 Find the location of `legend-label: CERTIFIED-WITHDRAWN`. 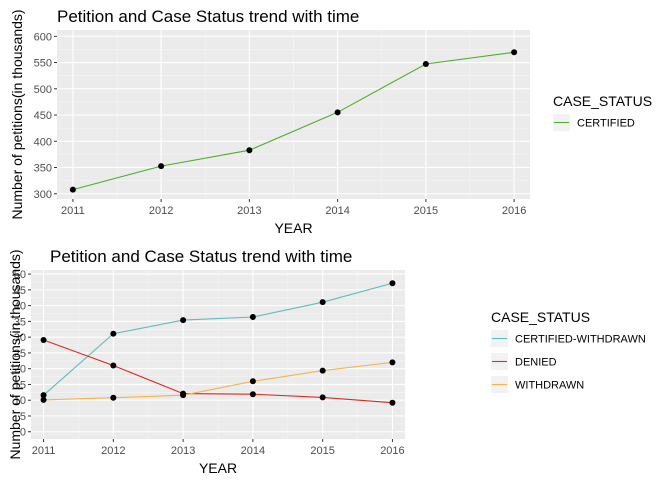

legend-label: CERTIFIED-WITHDRAWN is located at coordinates (580, 340).